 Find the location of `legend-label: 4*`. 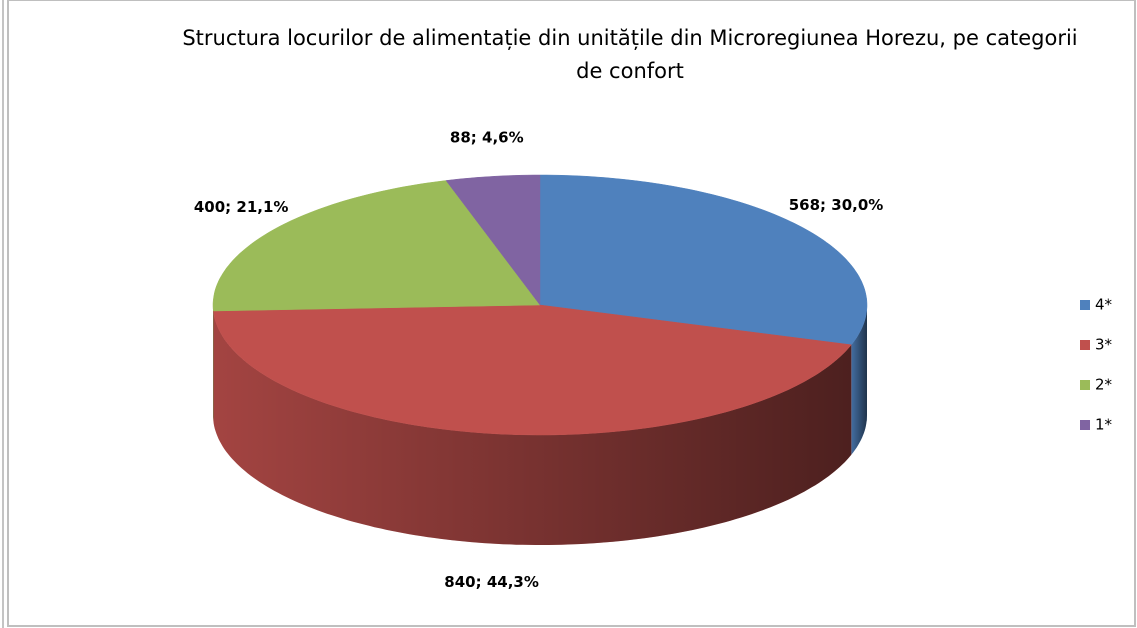

legend-label: 4* is located at coordinates (1104, 305).